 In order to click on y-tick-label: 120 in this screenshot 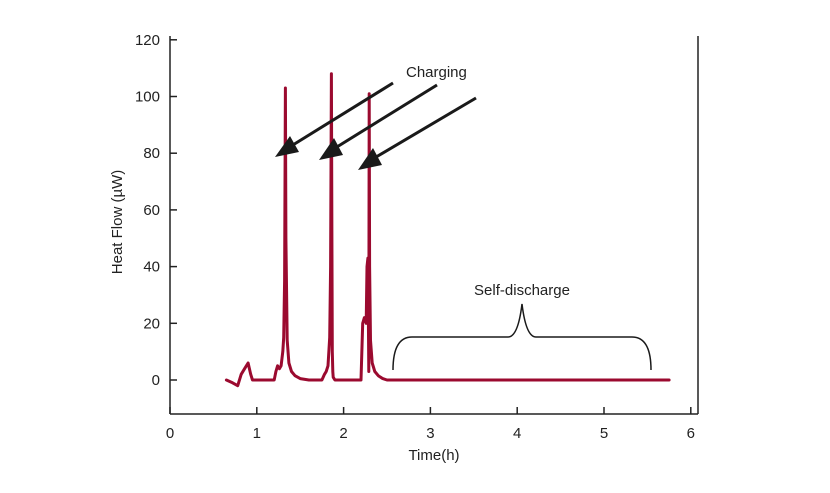, I will do `click(147, 40)`.